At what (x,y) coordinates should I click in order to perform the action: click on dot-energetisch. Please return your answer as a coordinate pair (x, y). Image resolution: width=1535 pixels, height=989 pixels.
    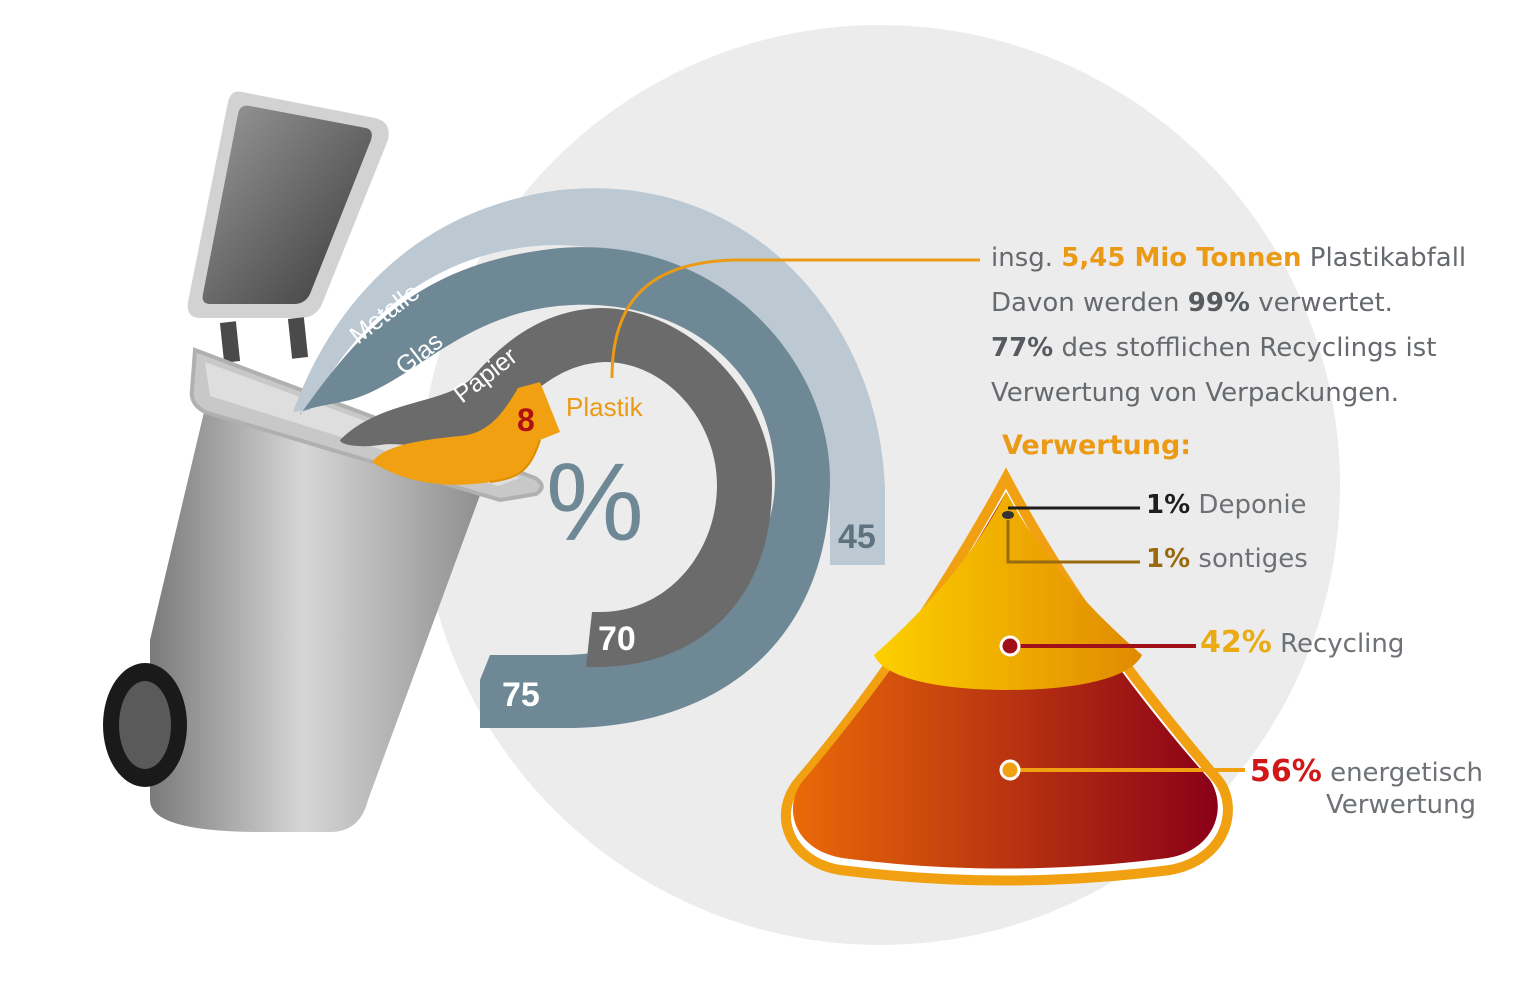
    Looking at the image, I should click on (1010, 770).